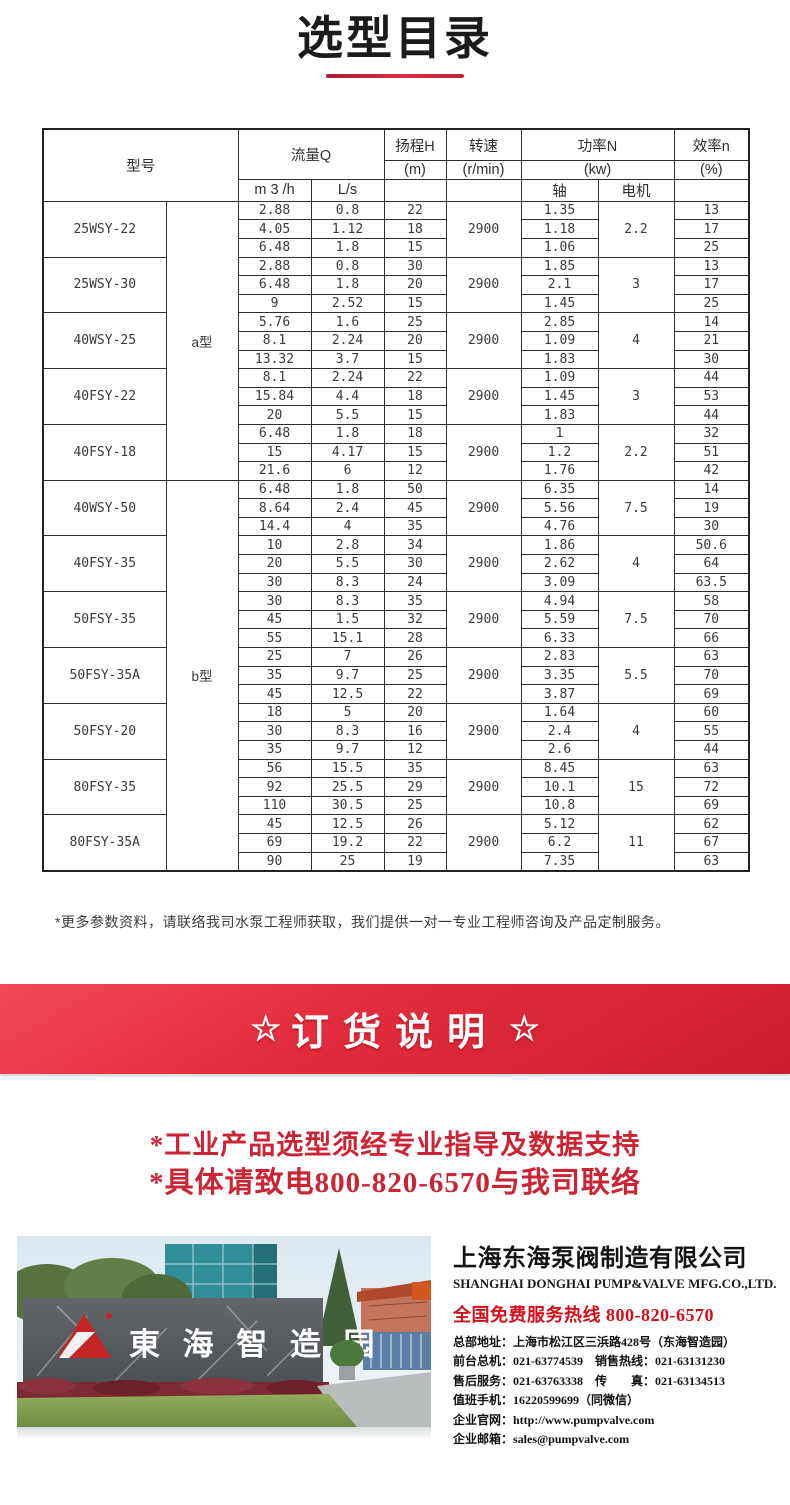 Image resolution: width=790 pixels, height=1505 pixels. What do you see at coordinates (559, 694) in the screenshot?
I see `shaft-power-cell: 3.87` at bounding box center [559, 694].